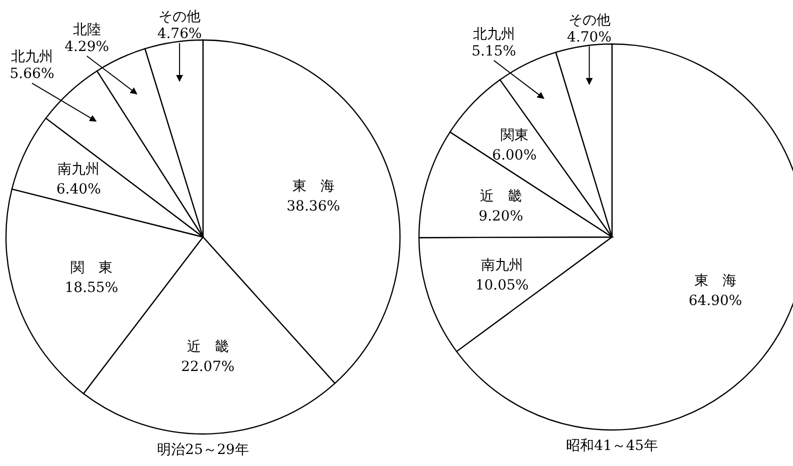 This screenshot has width=793, height=466. Describe the element at coordinates (91, 268) in the screenshot. I see `slice-label: 関 東` at that location.